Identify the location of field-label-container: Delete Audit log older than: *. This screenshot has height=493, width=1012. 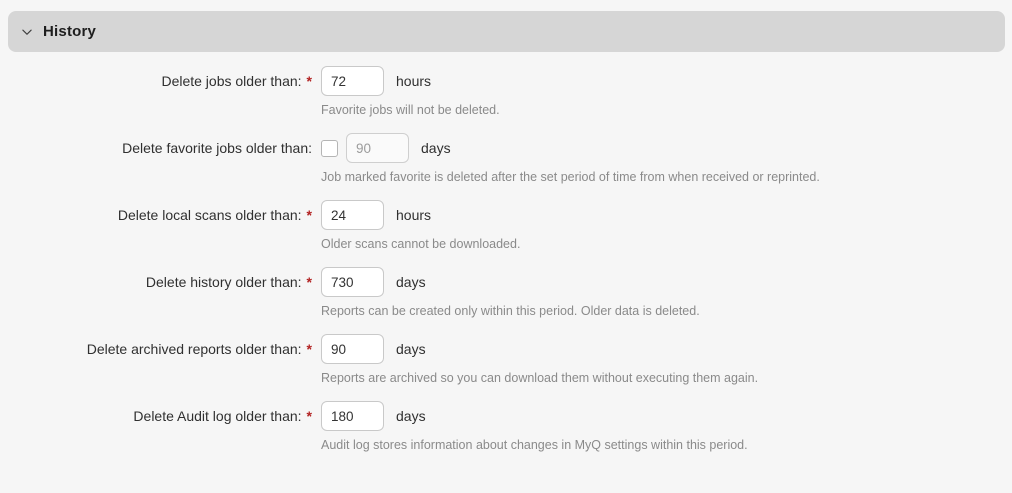
(156, 426).